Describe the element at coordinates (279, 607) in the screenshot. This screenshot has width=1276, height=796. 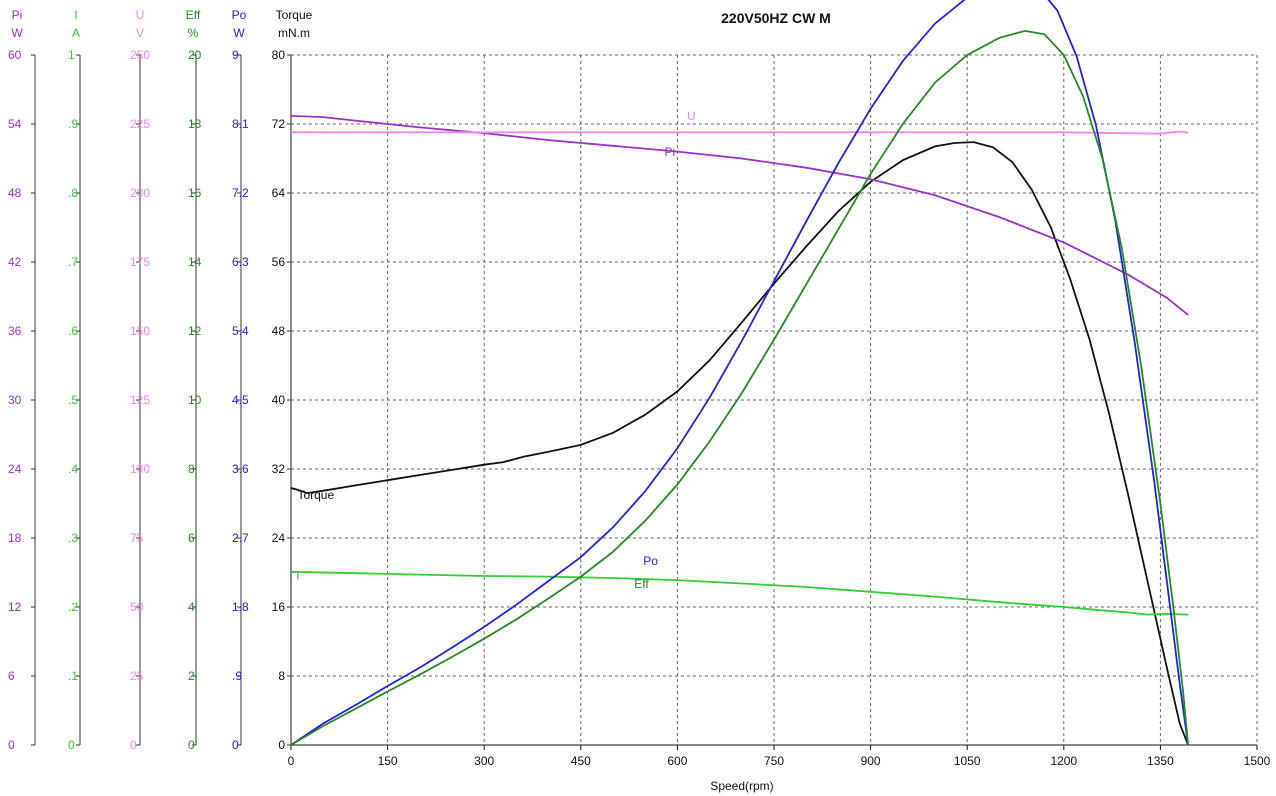
I see `tick-label-torque: 16` at that location.